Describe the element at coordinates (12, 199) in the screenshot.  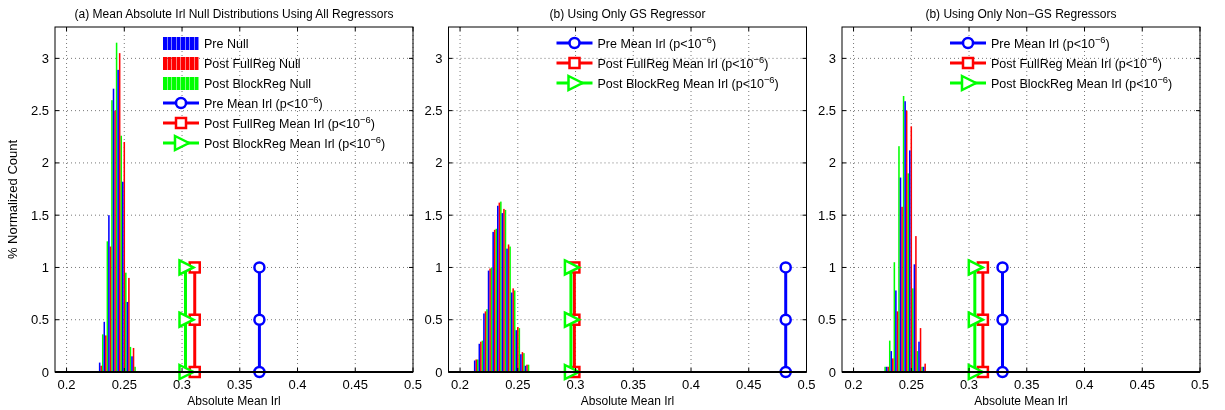
I see `y-axis-title: % Normalized Count` at that location.